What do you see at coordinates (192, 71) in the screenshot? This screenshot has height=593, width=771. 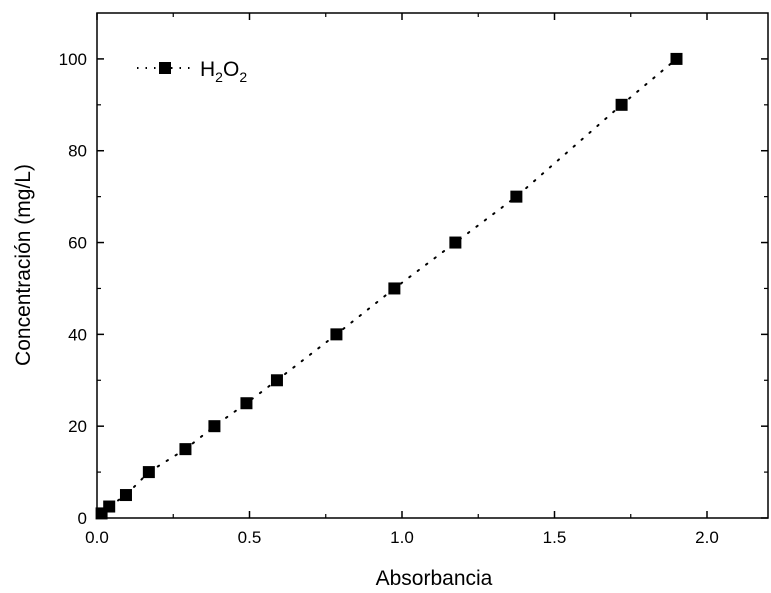 I see `legend: H2O2` at bounding box center [192, 71].